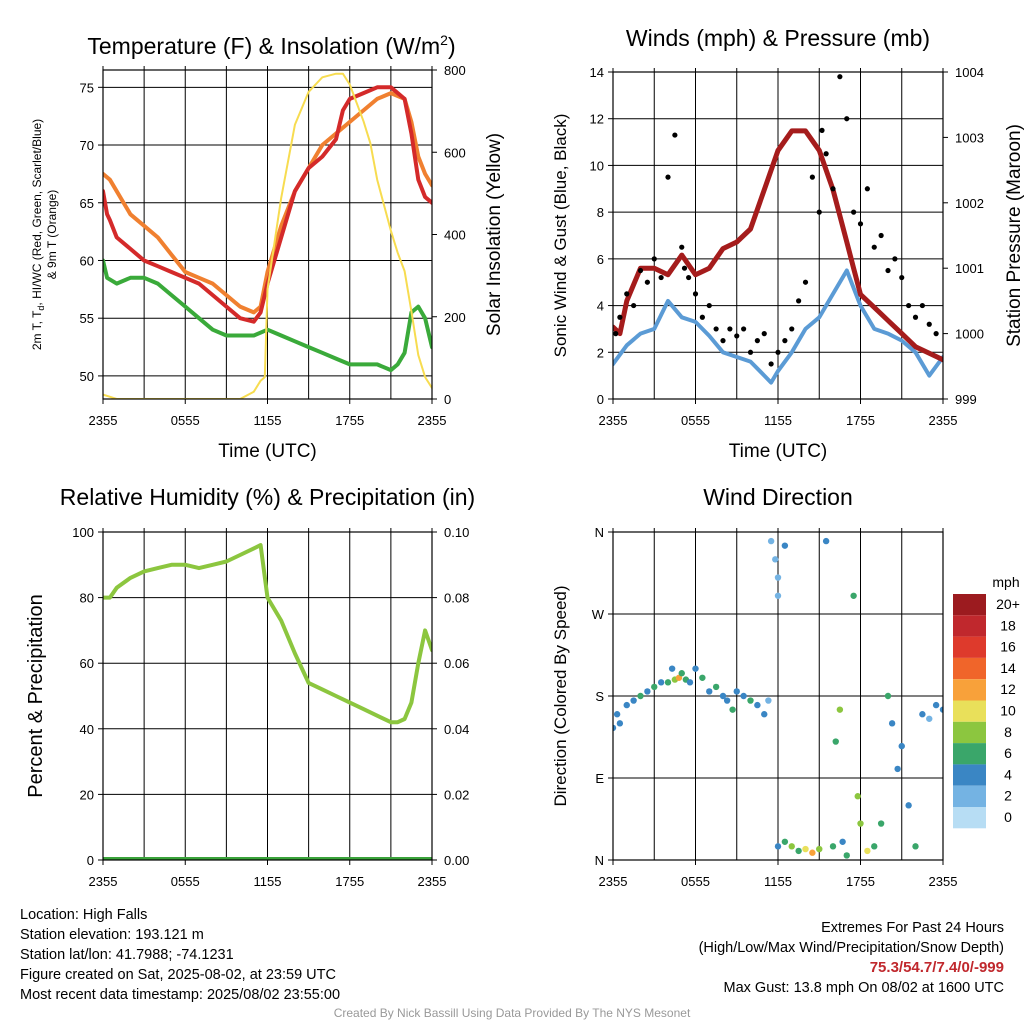  Describe the element at coordinates (966, 399) in the screenshot. I see `y-tick-label-right: 999` at that location.